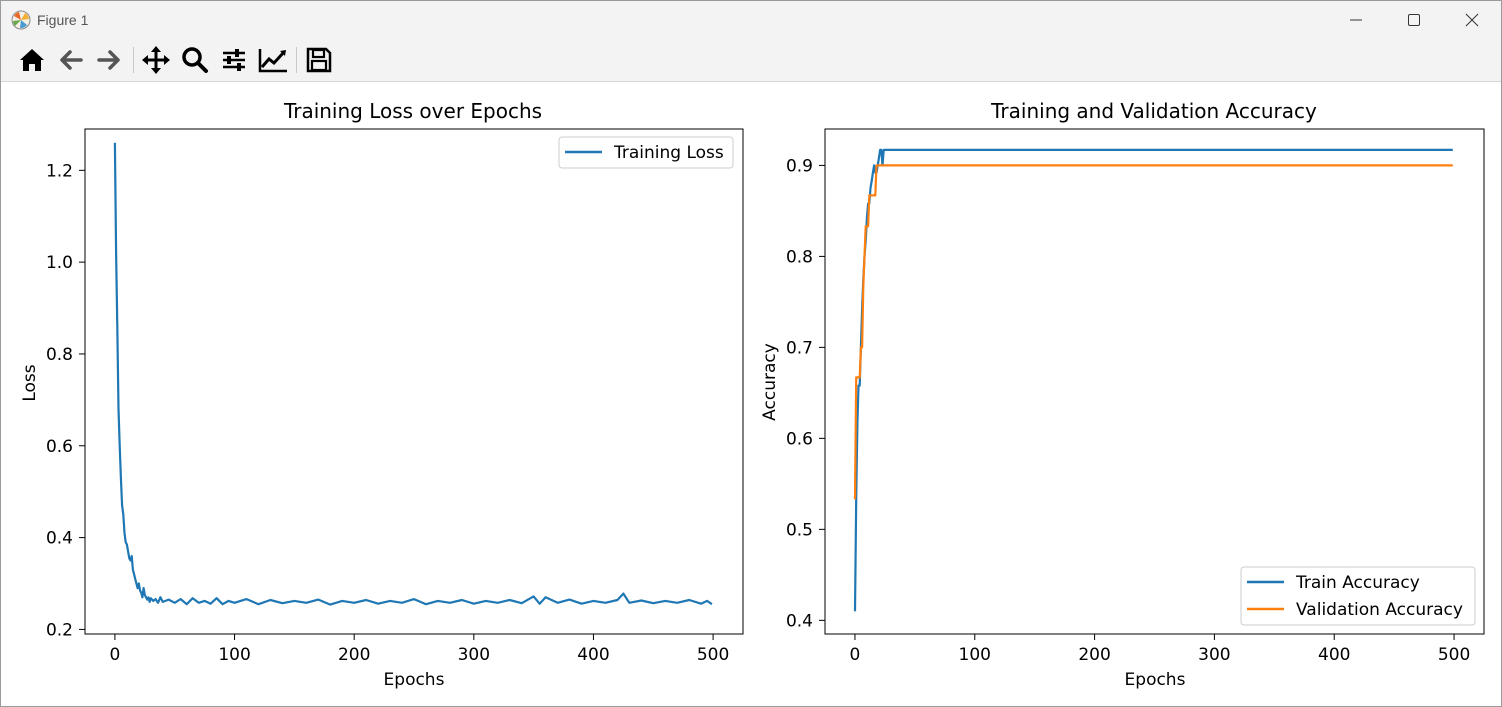 The width and height of the screenshot is (1502, 707). What do you see at coordinates (668, 153) in the screenshot?
I see `legend-label: Training Loss` at bounding box center [668, 153].